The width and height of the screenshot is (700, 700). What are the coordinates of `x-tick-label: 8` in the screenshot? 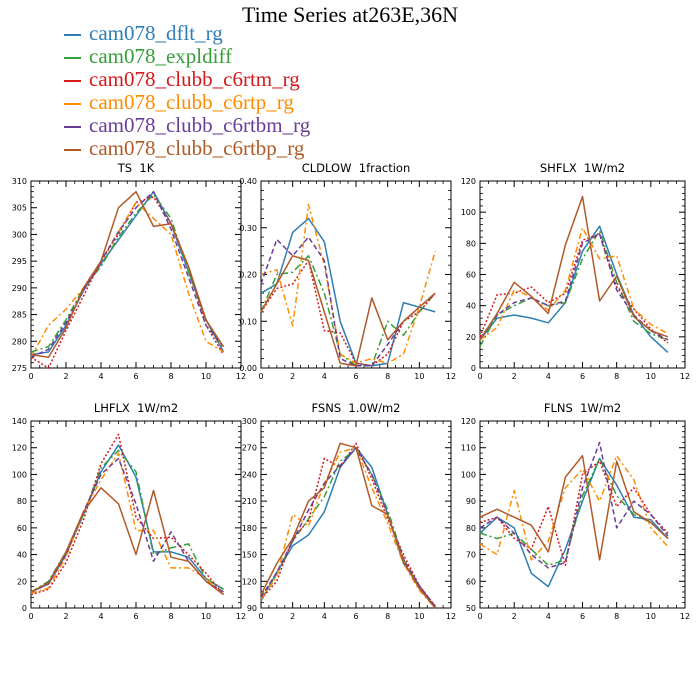 It's located at (387, 616).